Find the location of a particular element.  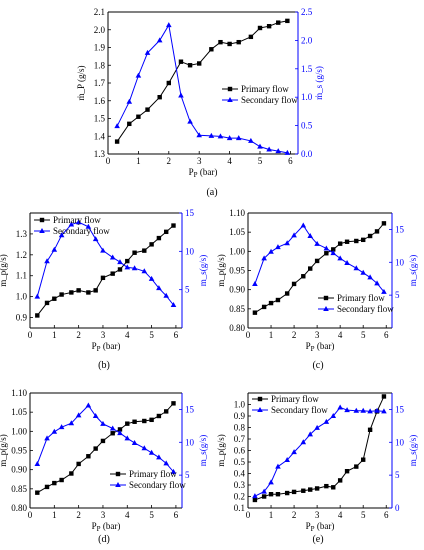

y2-tick-label: 5 is located at coordinates (187, 475).